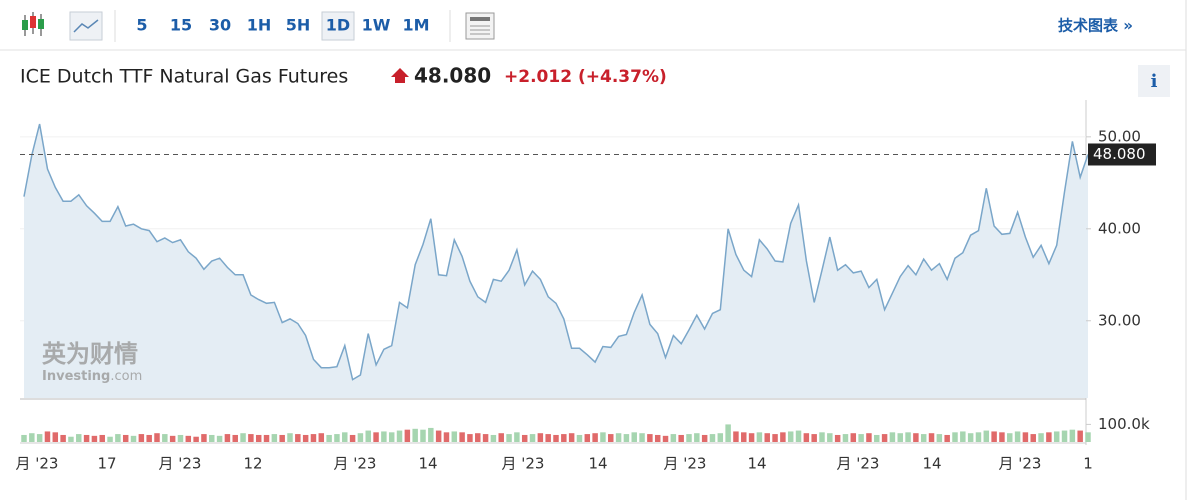 The height and width of the screenshot is (500, 1193). What do you see at coordinates (1124, 424) in the screenshot?
I see `volume-tick-label: 100.0k` at bounding box center [1124, 424].